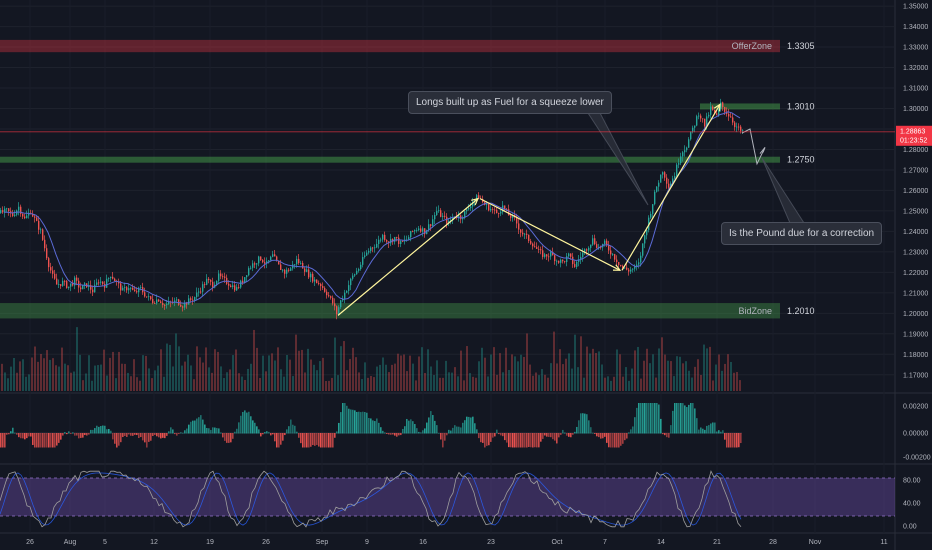  I want to click on stoch-tick-2: 0.00, so click(910, 527).